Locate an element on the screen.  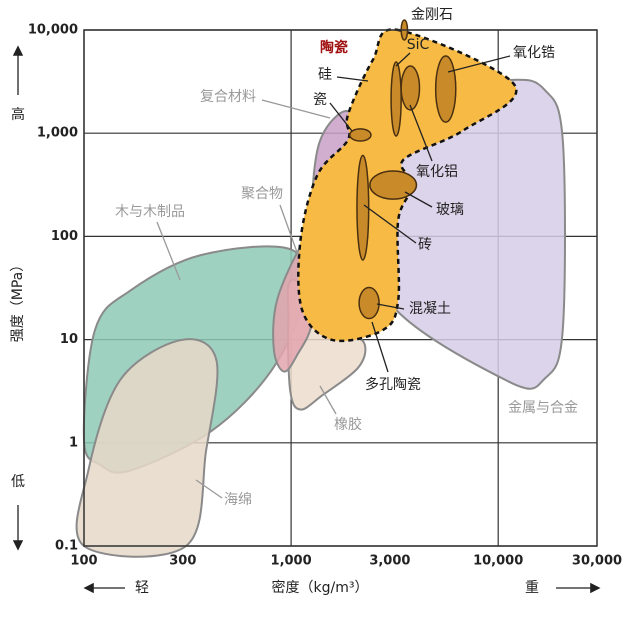
material-label: SiC is located at coordinates (418, 45).